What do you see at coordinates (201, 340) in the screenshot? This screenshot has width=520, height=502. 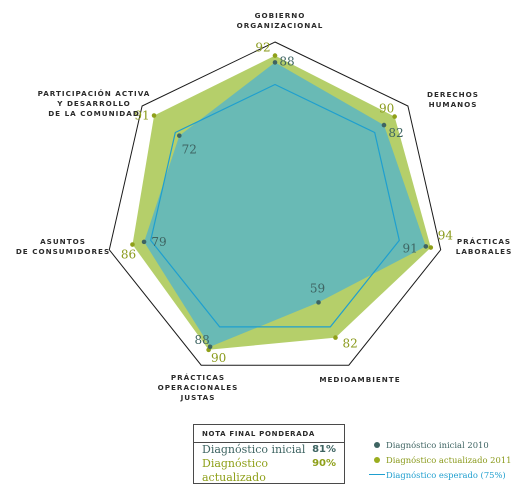 I see `value-label-initial-4: 88` at bounding box center [201, 340].